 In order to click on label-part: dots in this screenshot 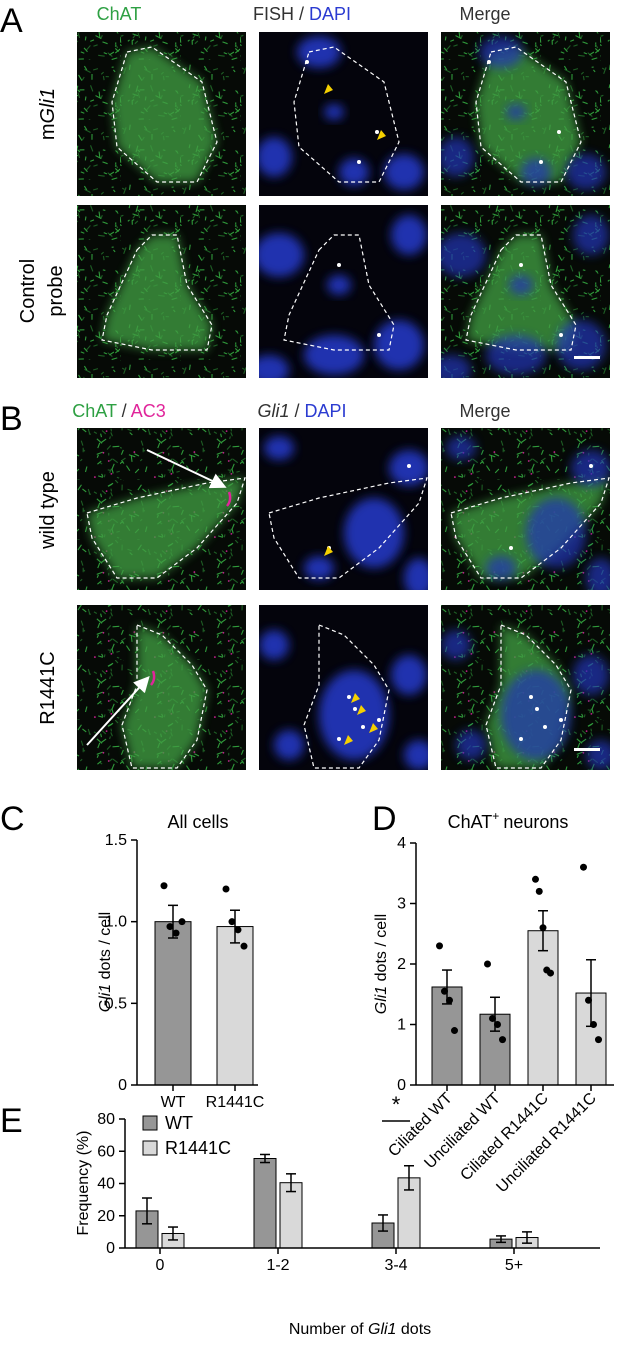, I will do `click(416, 1329)`.